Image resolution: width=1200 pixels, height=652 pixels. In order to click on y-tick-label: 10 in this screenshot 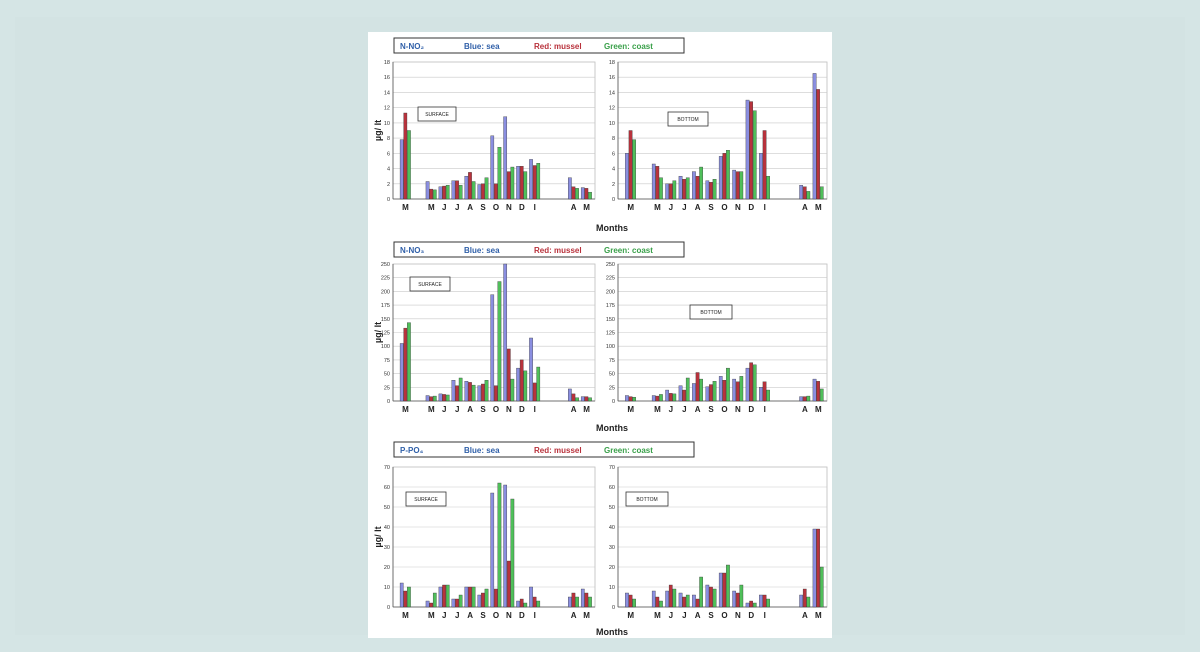, I will do `click(387, 124)`.